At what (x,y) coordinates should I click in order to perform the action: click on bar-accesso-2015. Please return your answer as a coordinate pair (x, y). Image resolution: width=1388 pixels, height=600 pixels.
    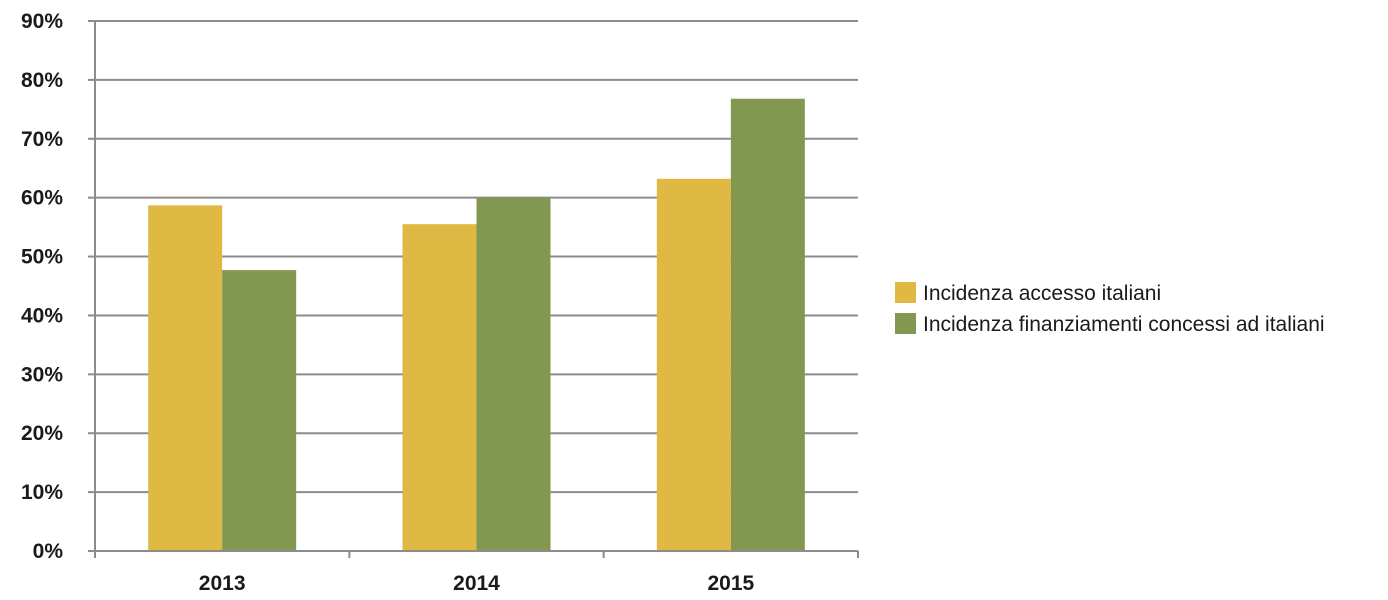
    Looking at the image, I should click on (693, 365).